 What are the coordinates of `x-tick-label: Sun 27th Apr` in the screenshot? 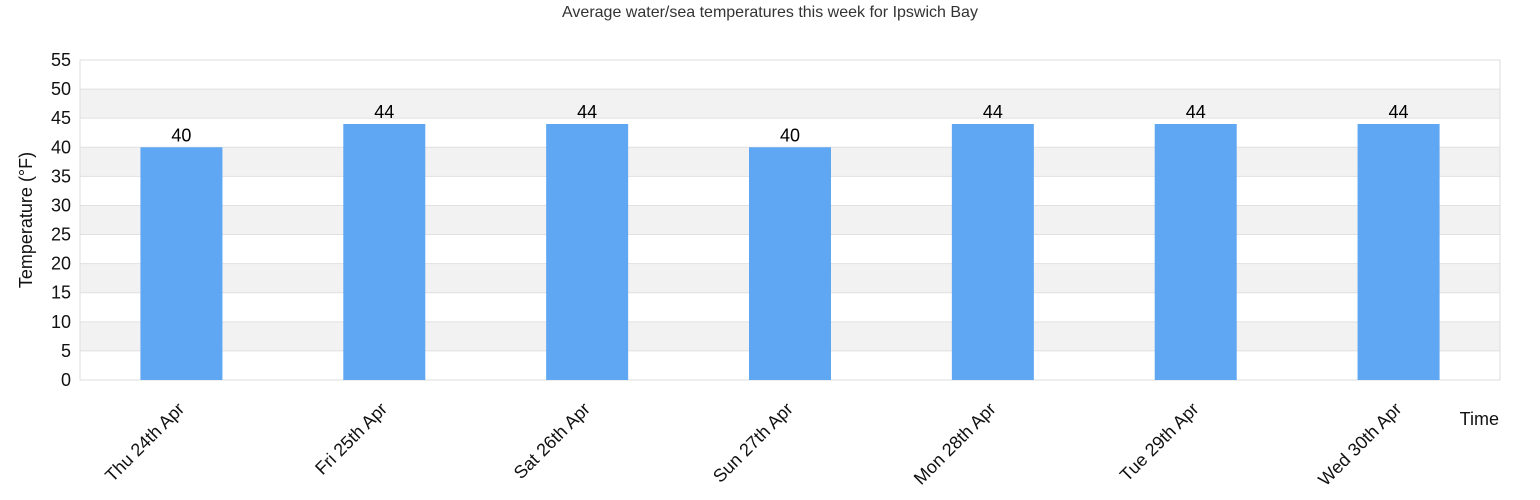 It's located at (753, 443).